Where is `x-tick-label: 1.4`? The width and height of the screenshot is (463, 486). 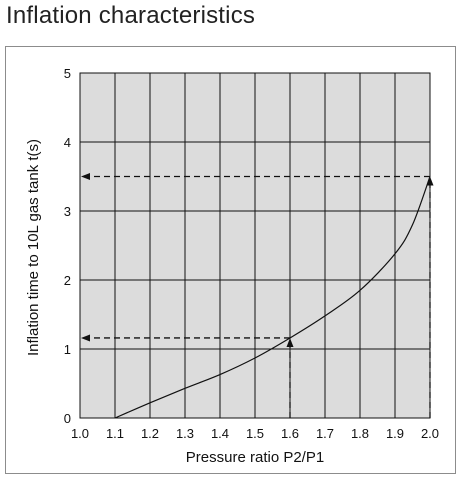 x-tick-label: 1.4 is located at coordinates (220, 433).